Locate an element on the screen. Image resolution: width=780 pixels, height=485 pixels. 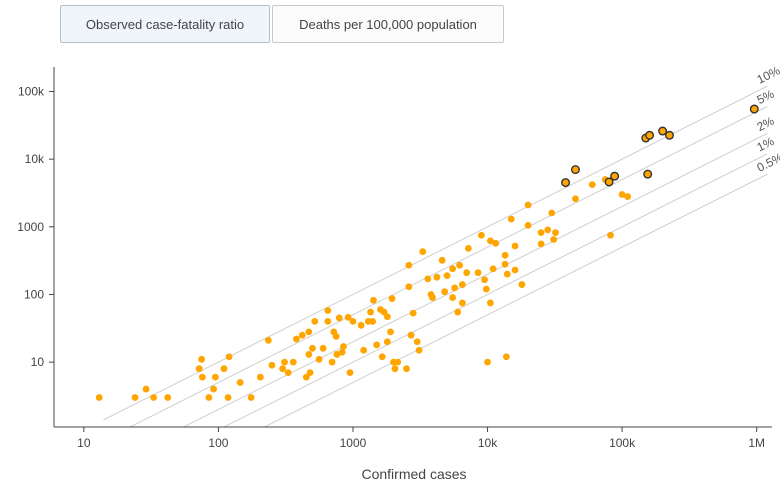
y-tick-label: 10 is located at coordinates (38, 362).